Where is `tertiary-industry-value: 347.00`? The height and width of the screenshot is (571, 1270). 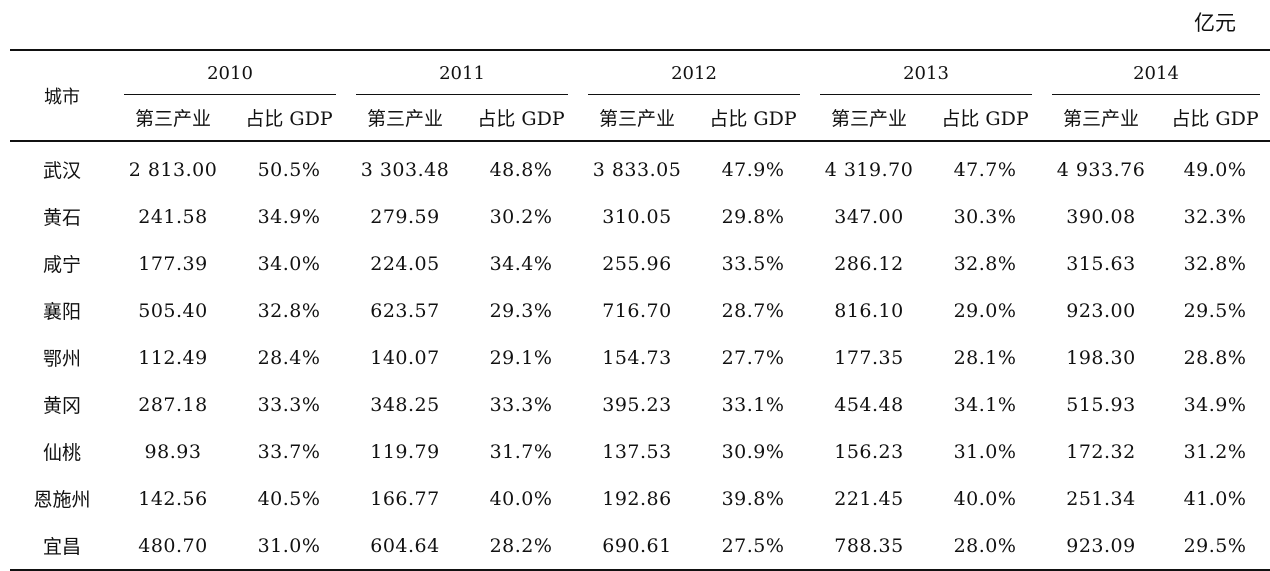
tertiary-industry-value: 347.00 is located at coordinates (869, 216).